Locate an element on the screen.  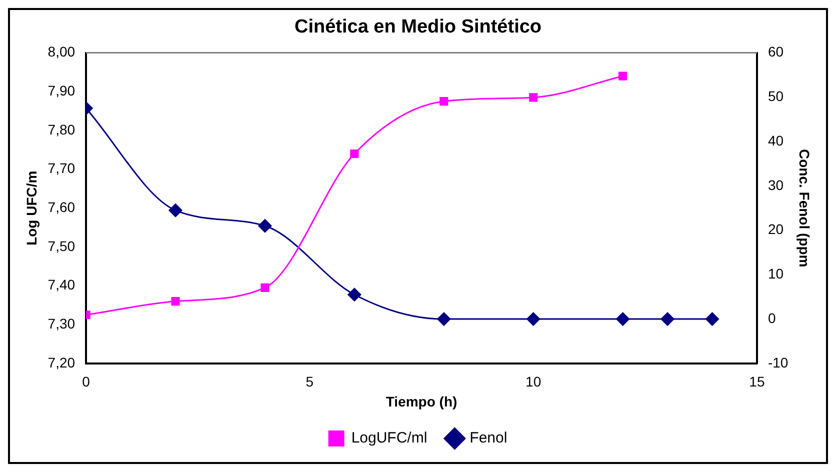
y2-axis-title: Conc. Fenol (ppm is located at coordinates (804, 208).